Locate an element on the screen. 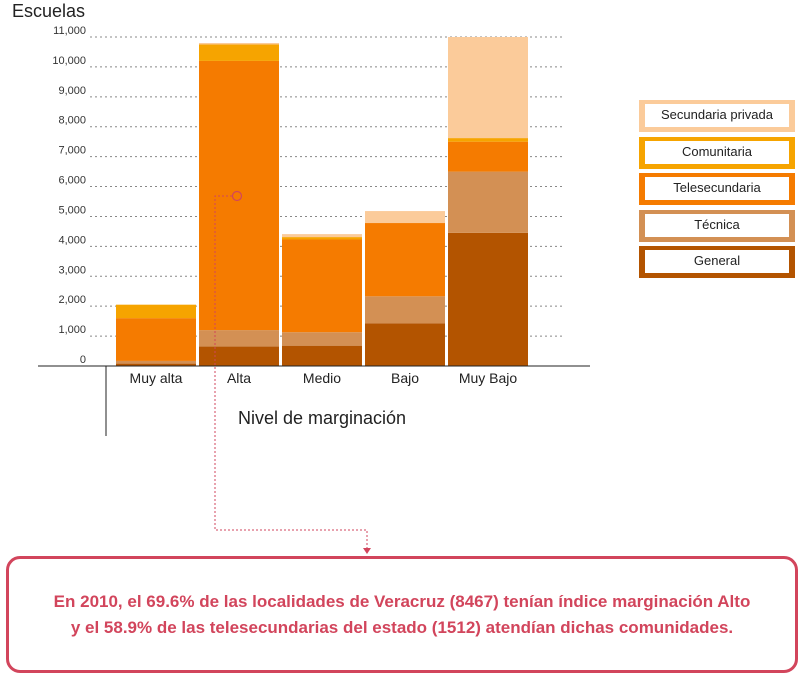 The image size is (805, 680). category-label: Alta is located at coordinates (239, 378).